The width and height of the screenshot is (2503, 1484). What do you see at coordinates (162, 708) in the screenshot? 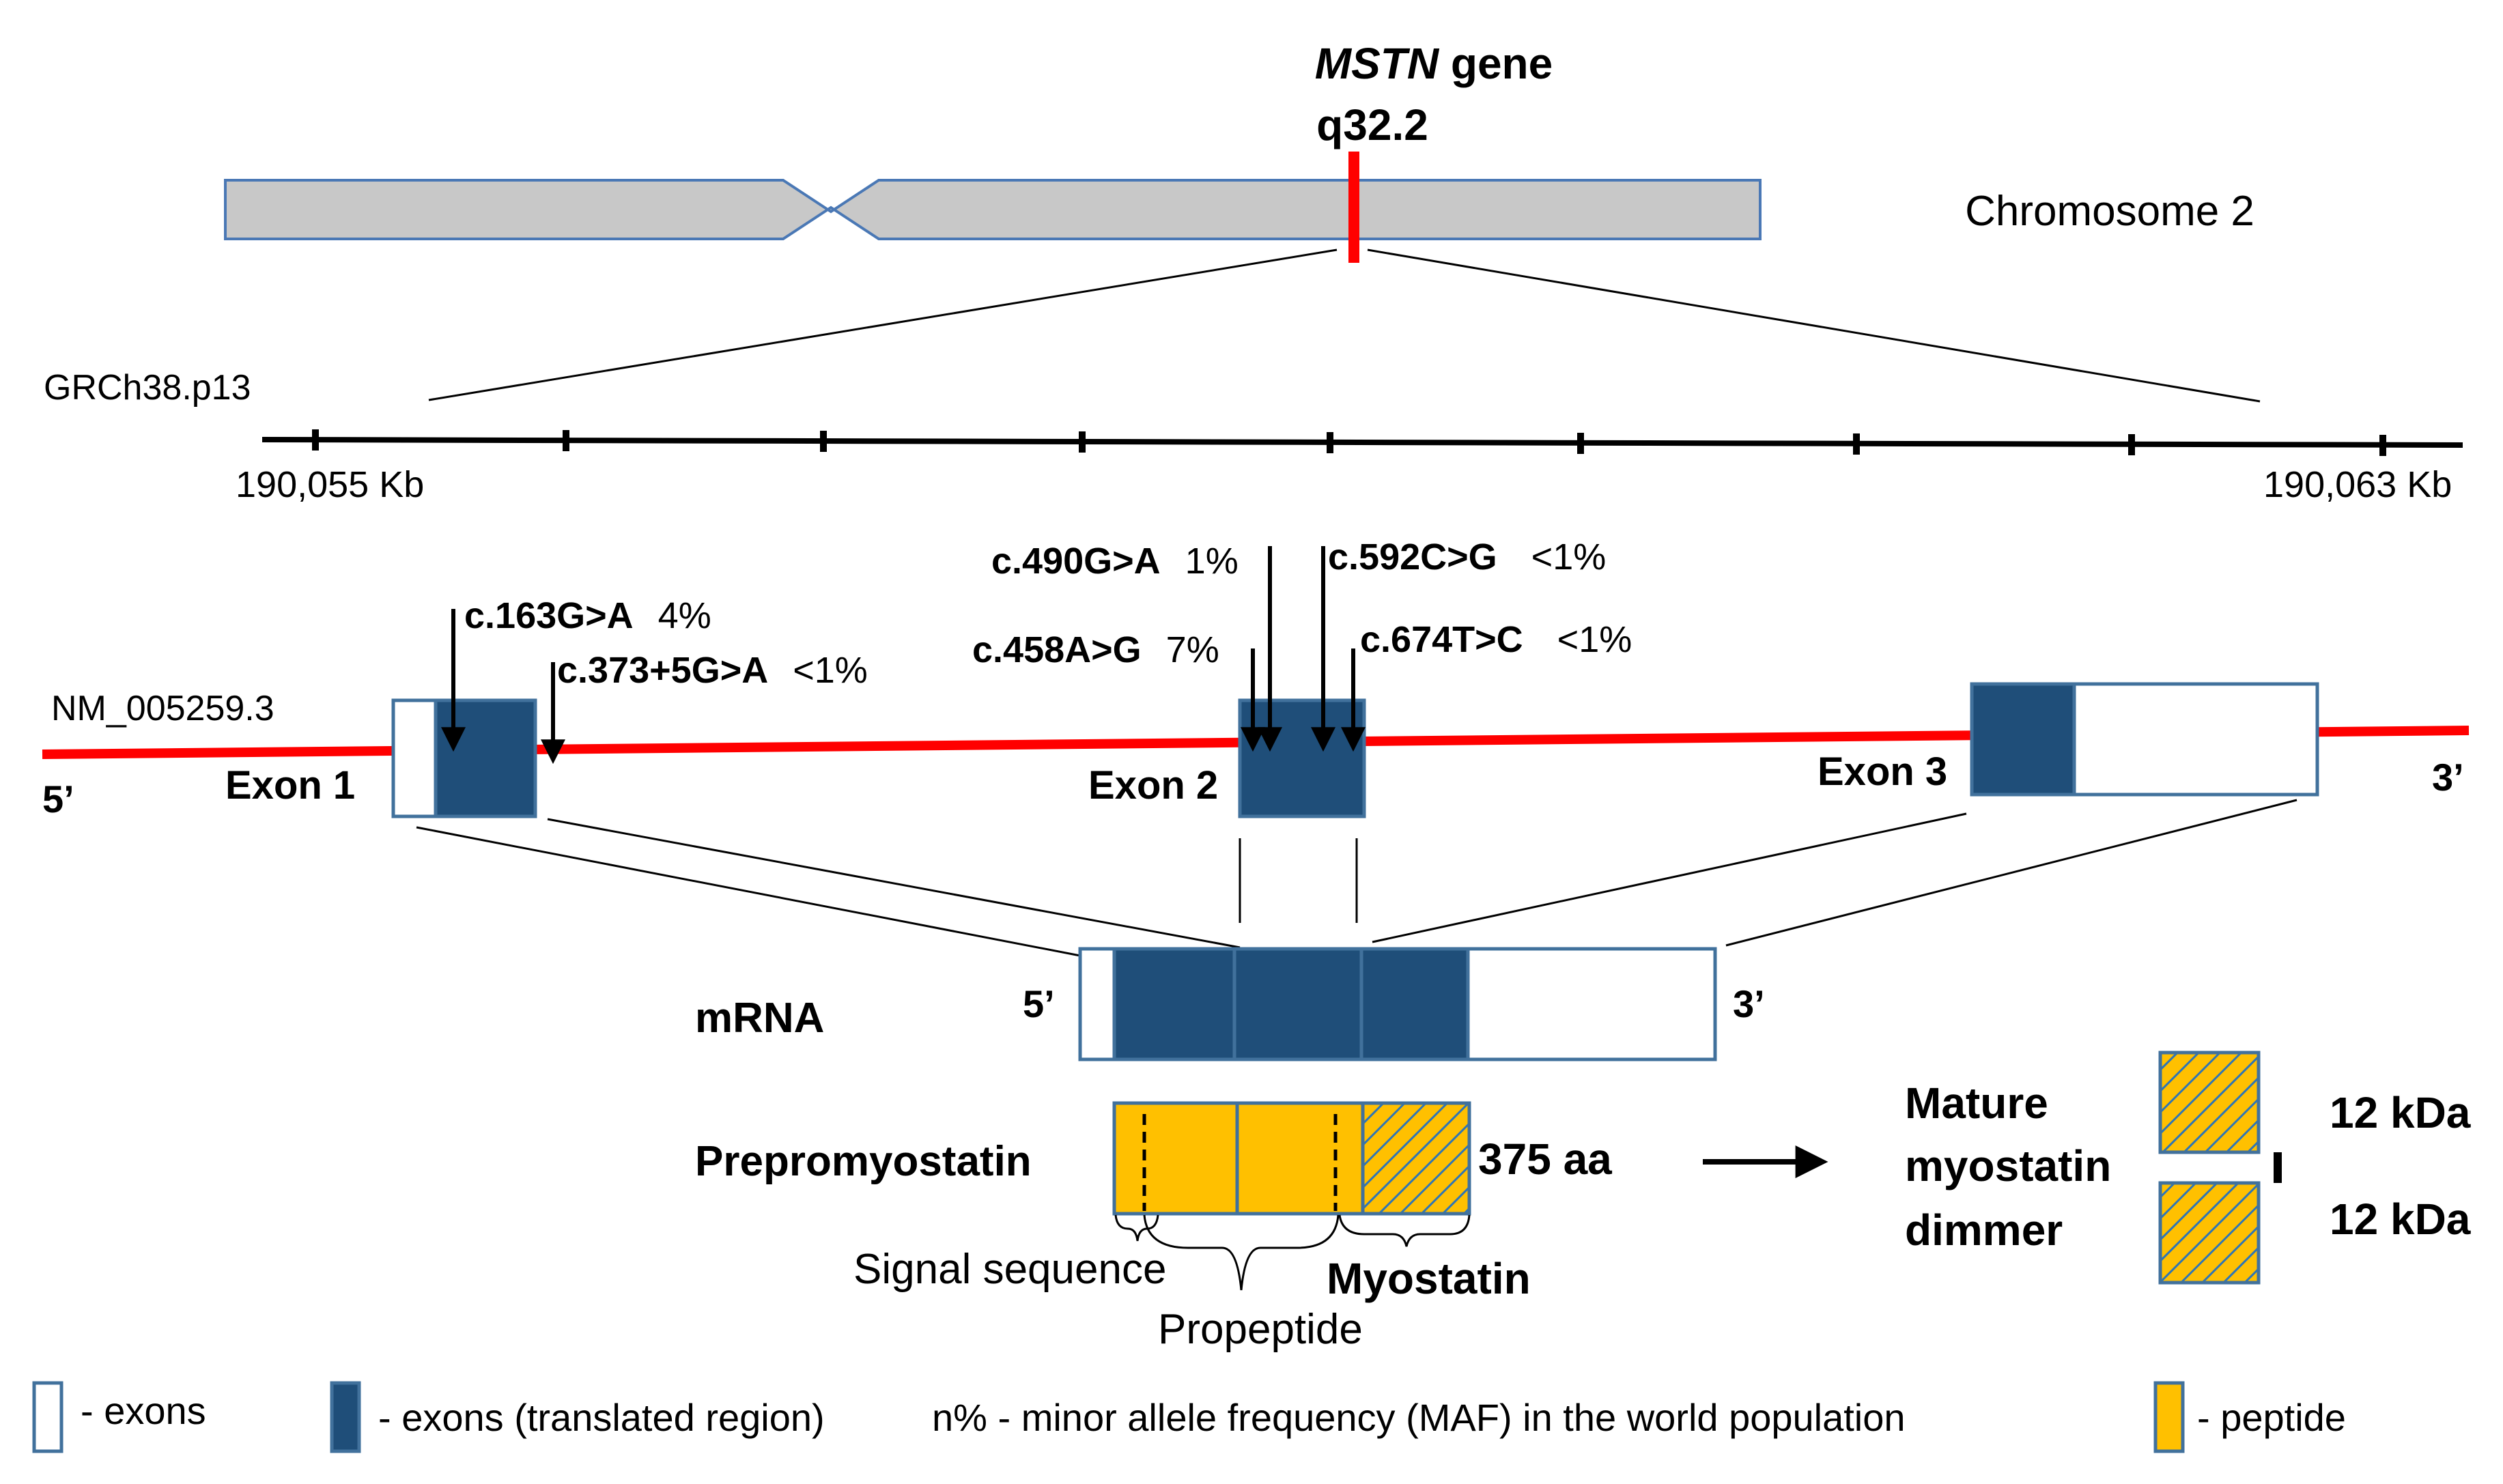
I see `transcript-label: NM_005259.3` at bounding box center [162, 708].